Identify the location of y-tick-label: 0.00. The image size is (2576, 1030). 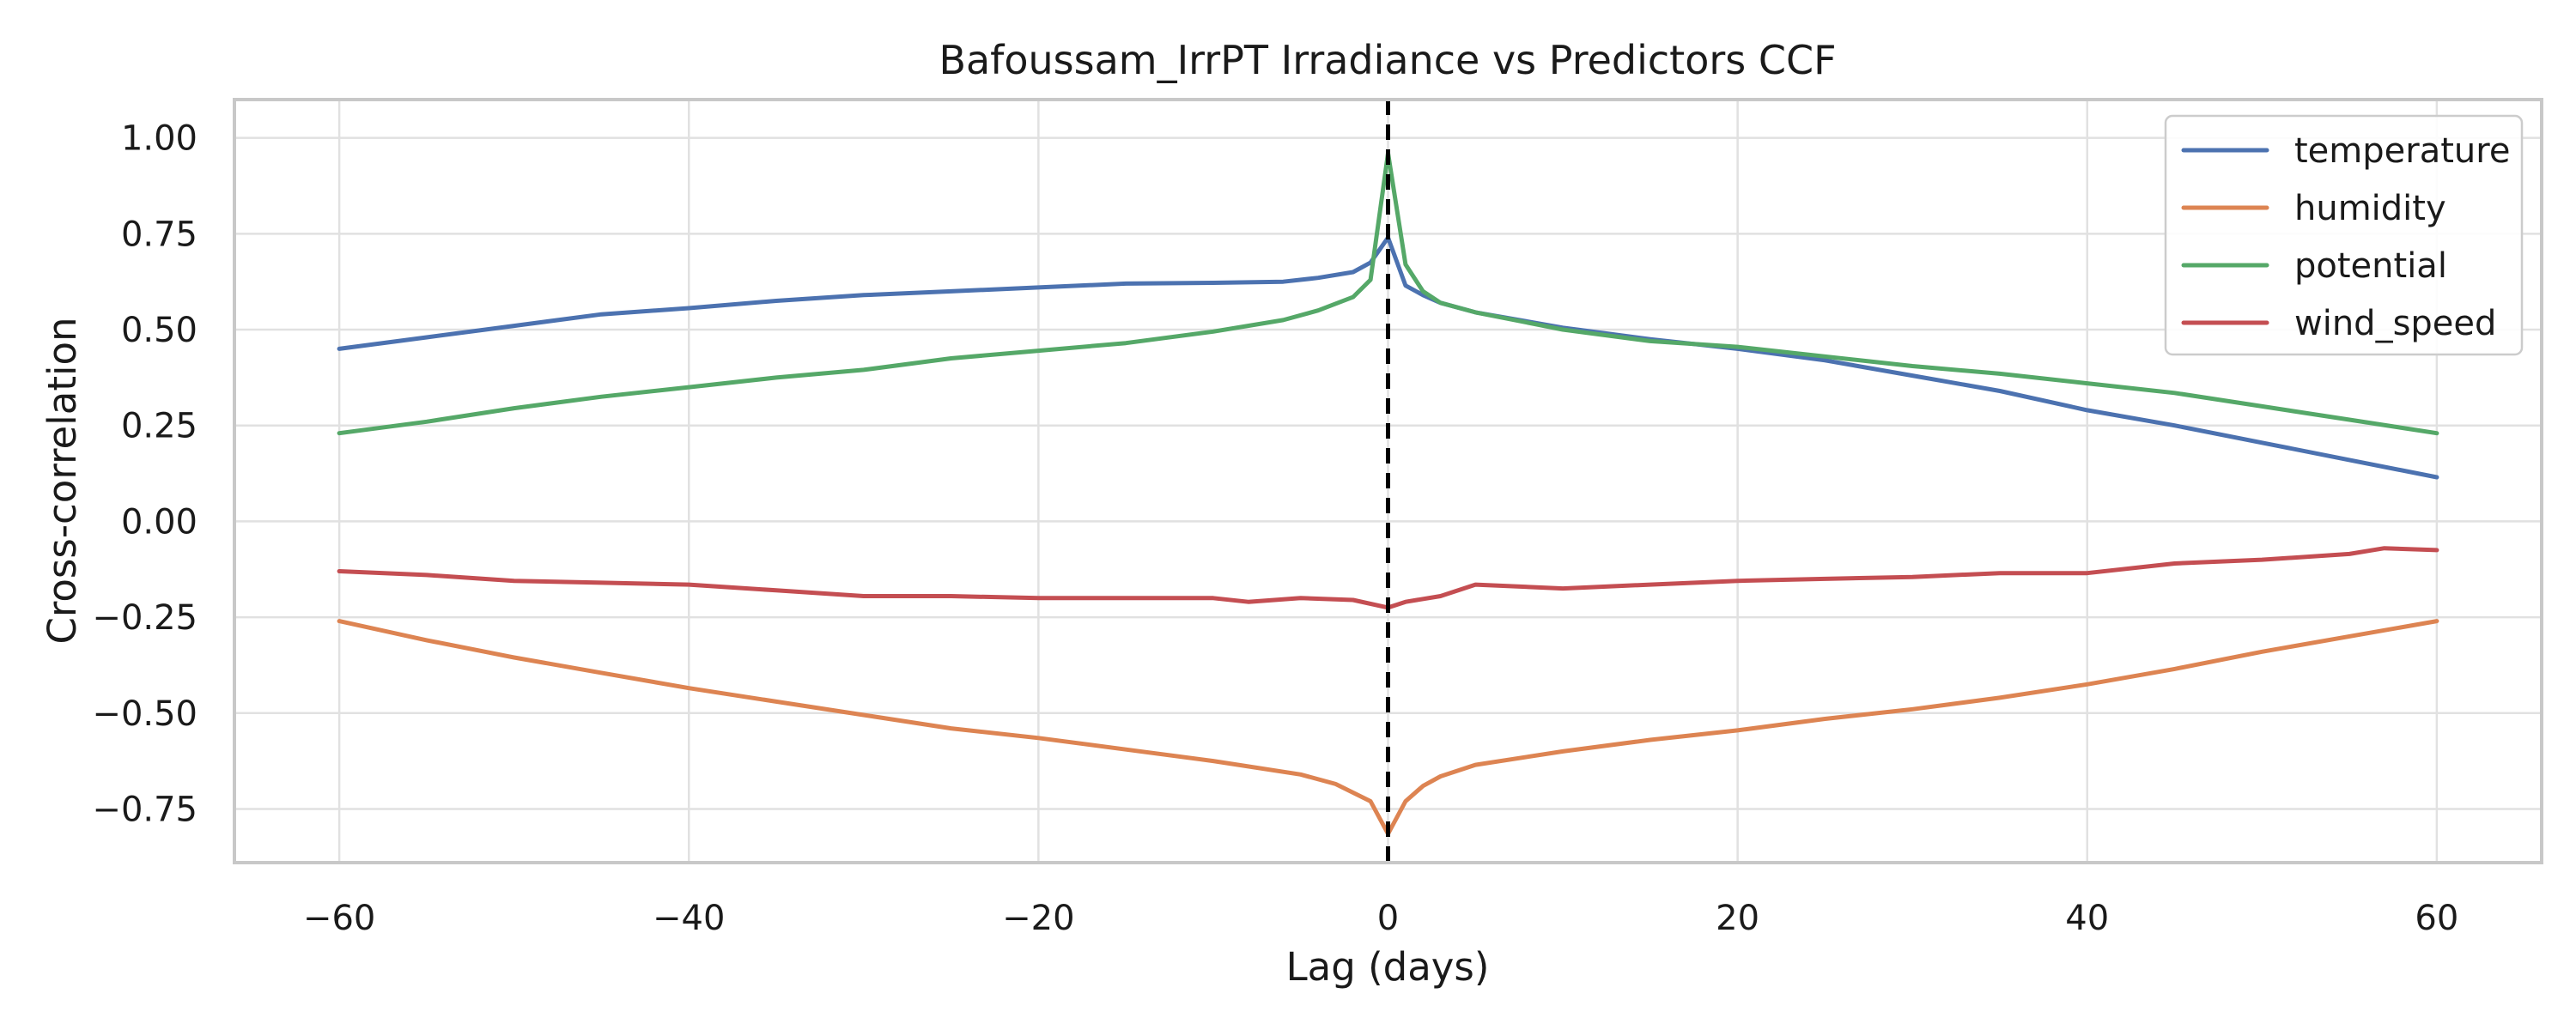
(159, 522).